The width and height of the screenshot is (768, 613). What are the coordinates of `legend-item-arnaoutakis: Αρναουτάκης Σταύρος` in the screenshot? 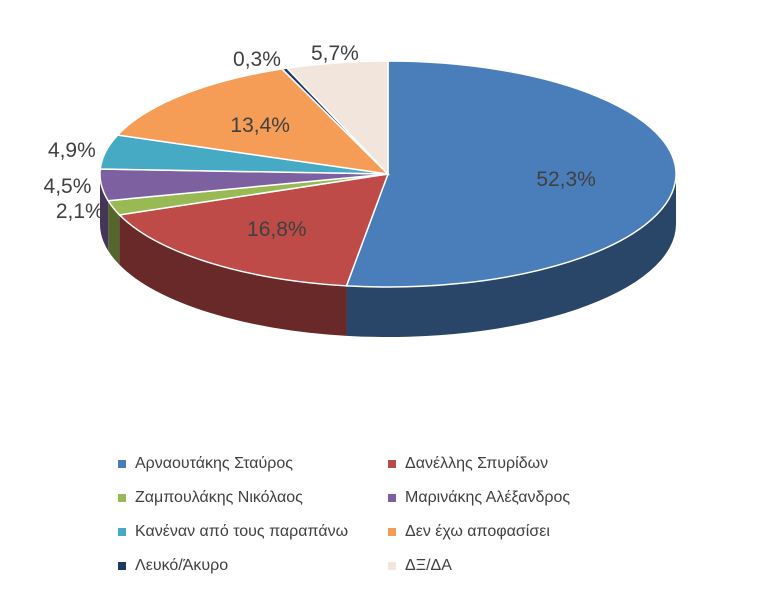 It's located at (253, 464).